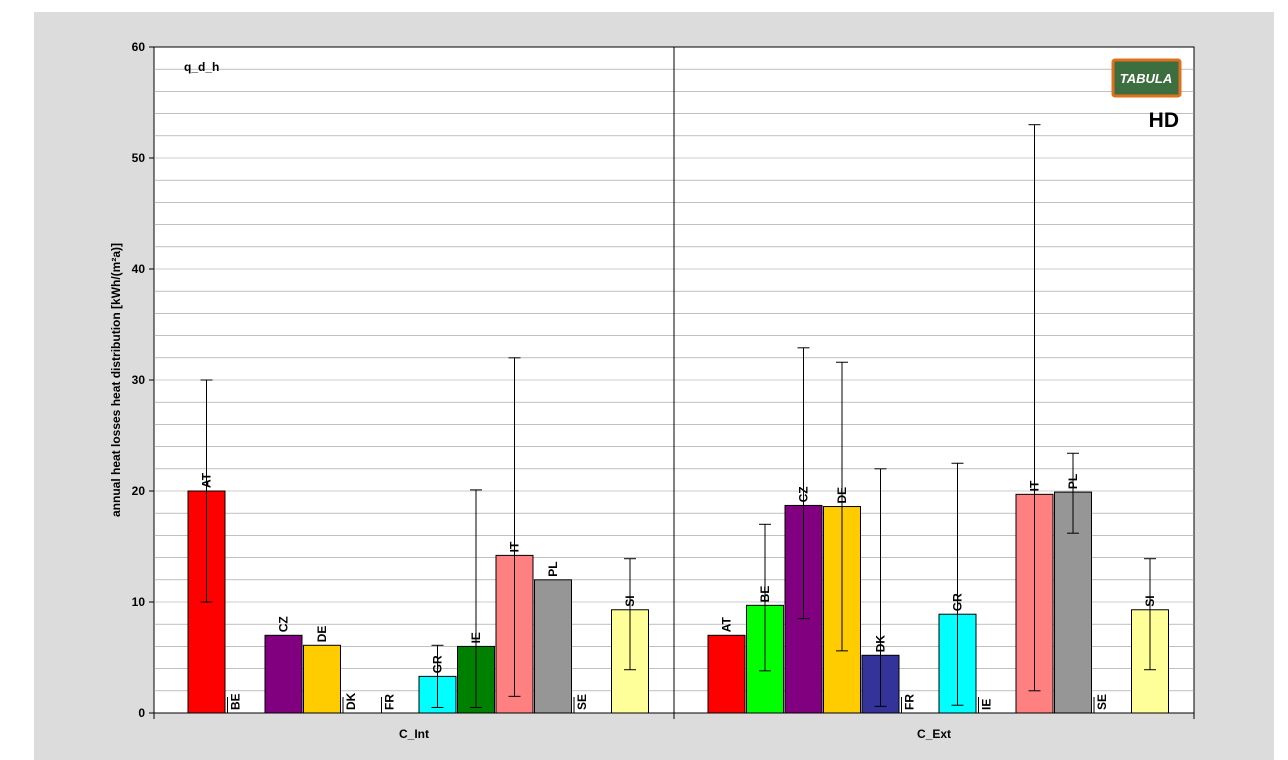 The image size is (1288, 760). I want to click on logo-text: TABULA, so click(1146, 78).